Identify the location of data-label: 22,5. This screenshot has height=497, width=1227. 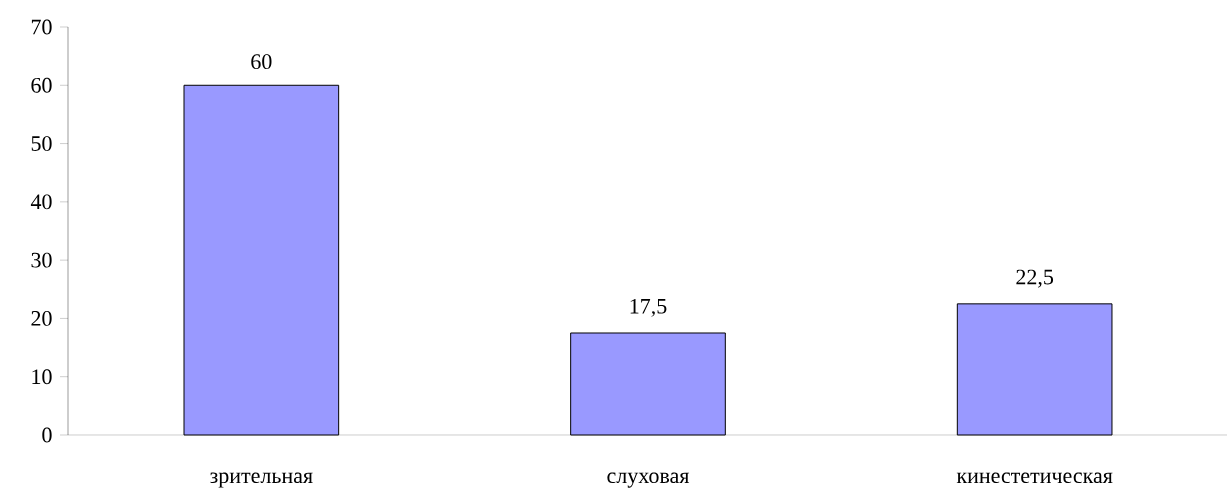
(1035, 278).